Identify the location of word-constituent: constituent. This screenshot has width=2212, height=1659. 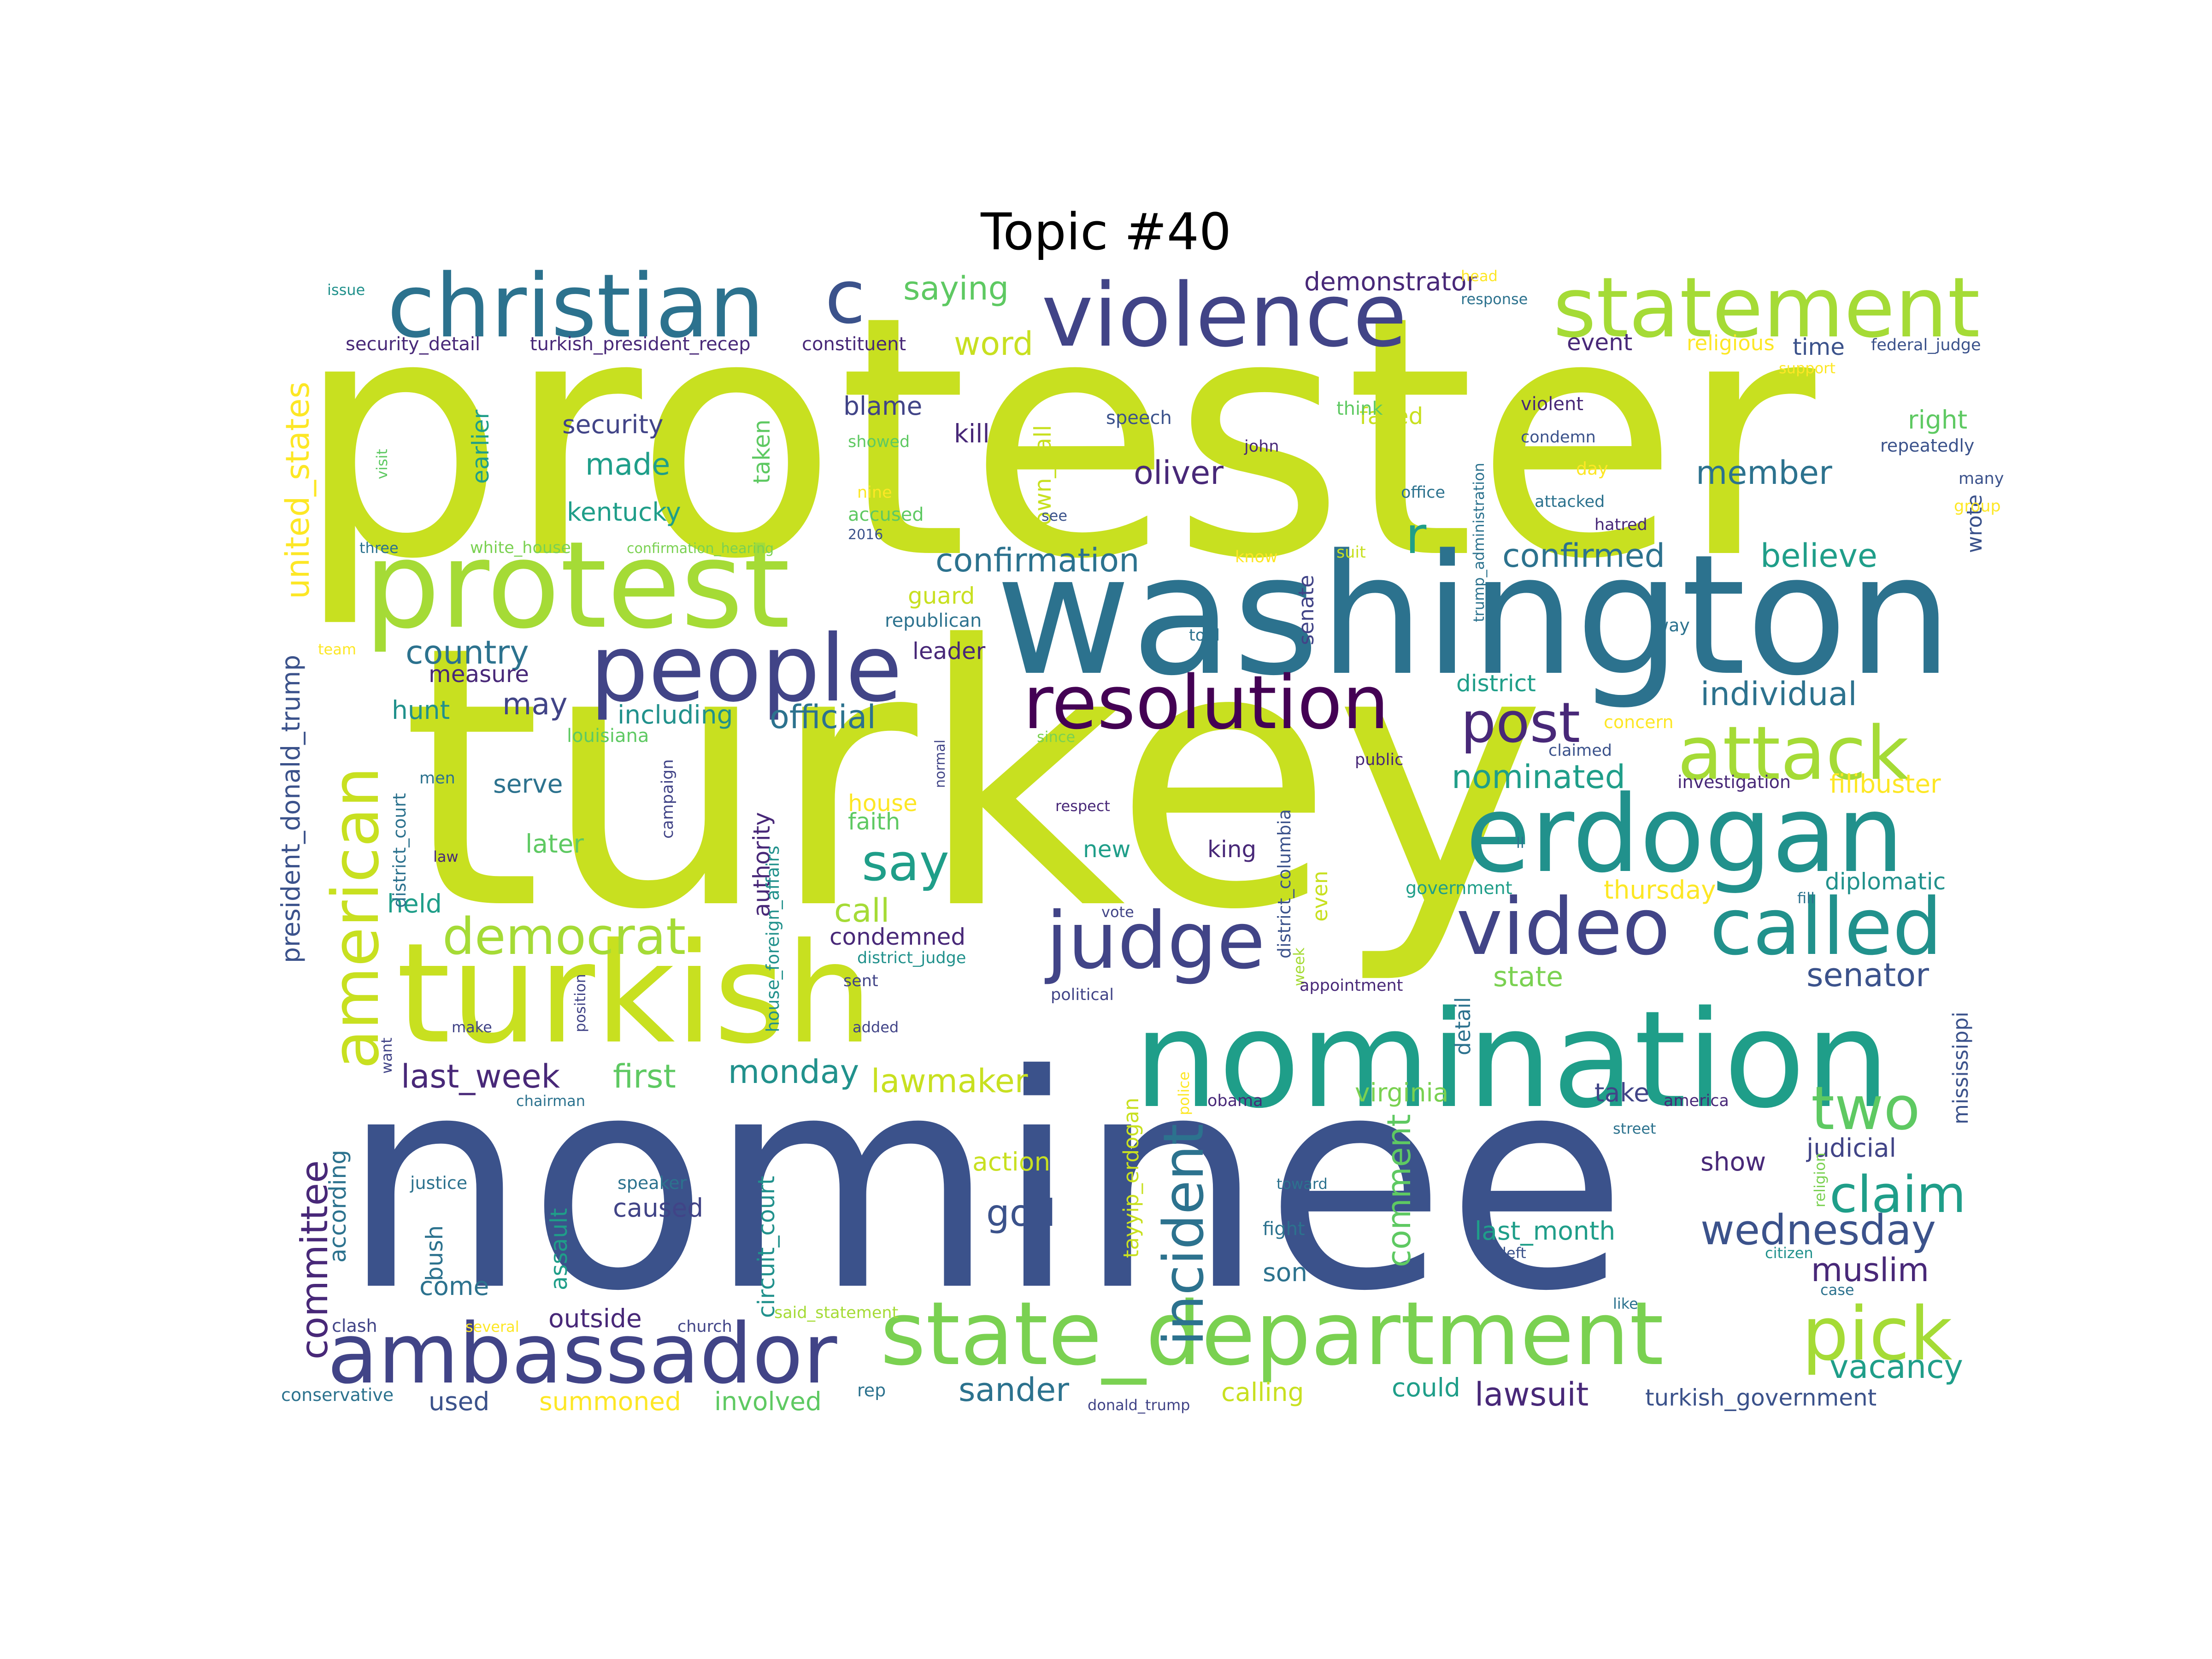
(854, 344).